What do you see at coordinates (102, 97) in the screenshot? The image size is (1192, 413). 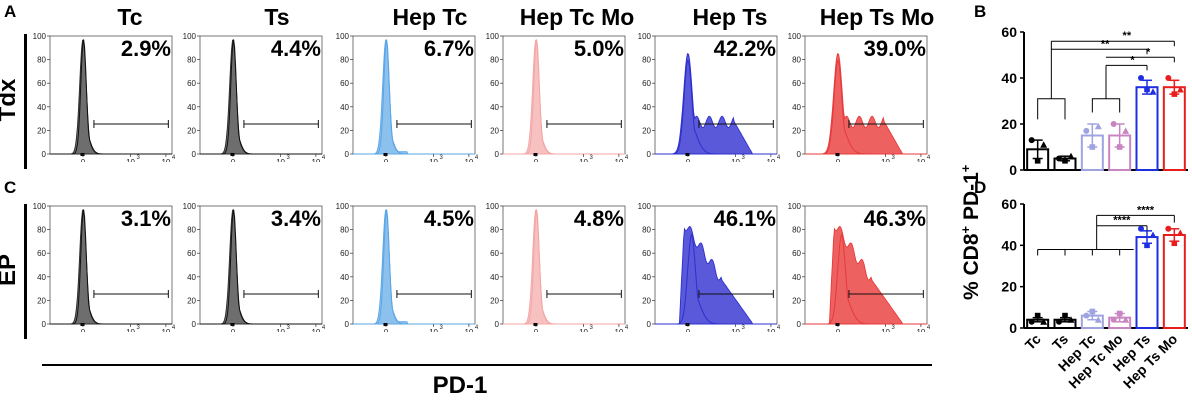 I see `histogram-tdx-tc: 02040608010001031042.9%` at bounding box center [102, 97].